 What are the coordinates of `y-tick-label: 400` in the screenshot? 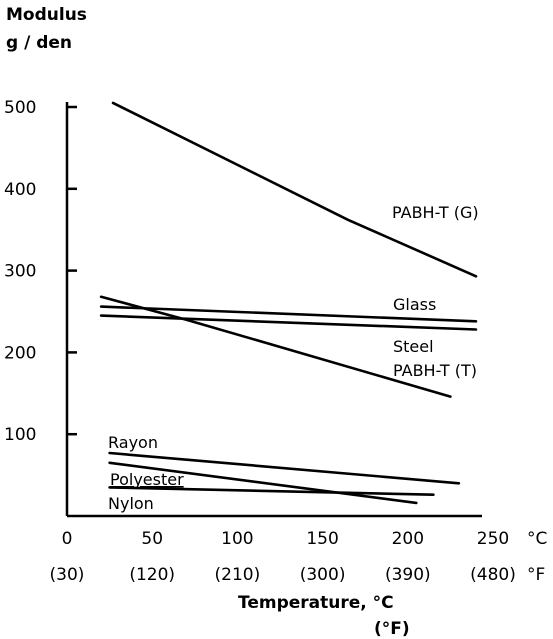 It's located at (20, 190).